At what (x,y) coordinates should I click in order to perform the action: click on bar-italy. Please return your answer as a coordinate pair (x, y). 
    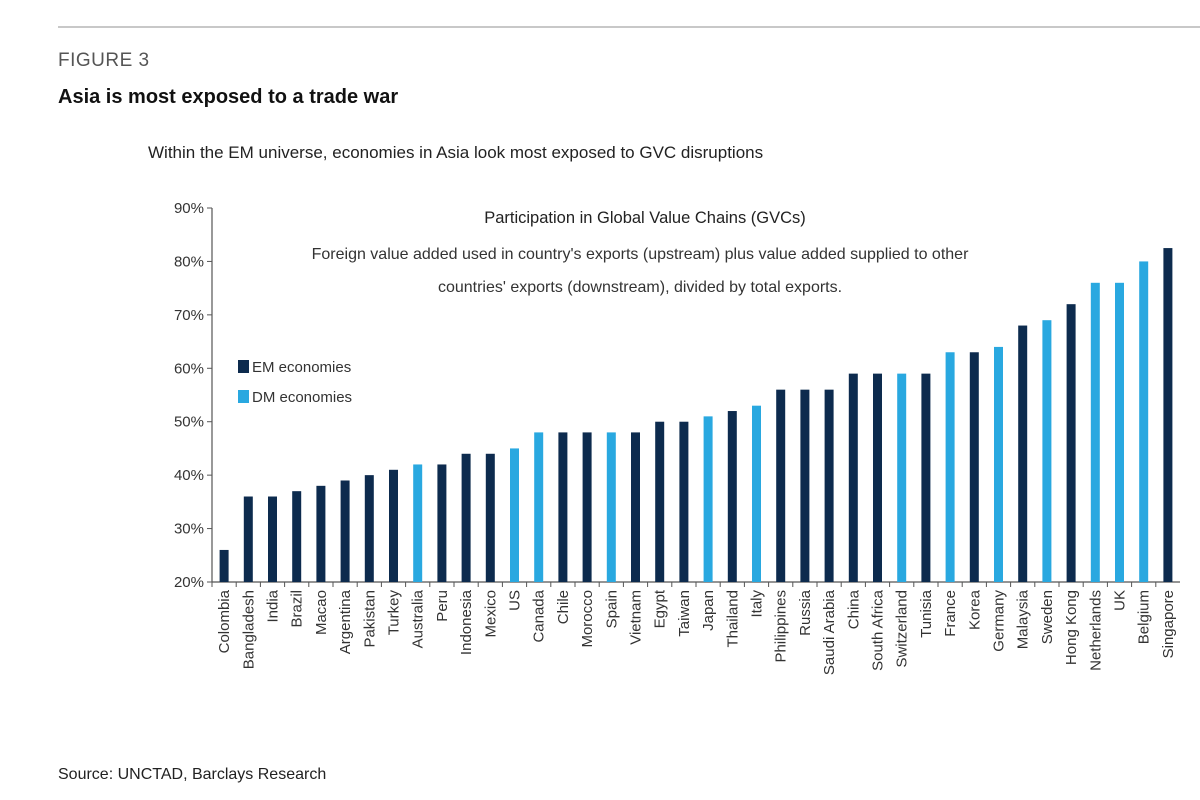
    Looking at the image, I should click on (756, 493).